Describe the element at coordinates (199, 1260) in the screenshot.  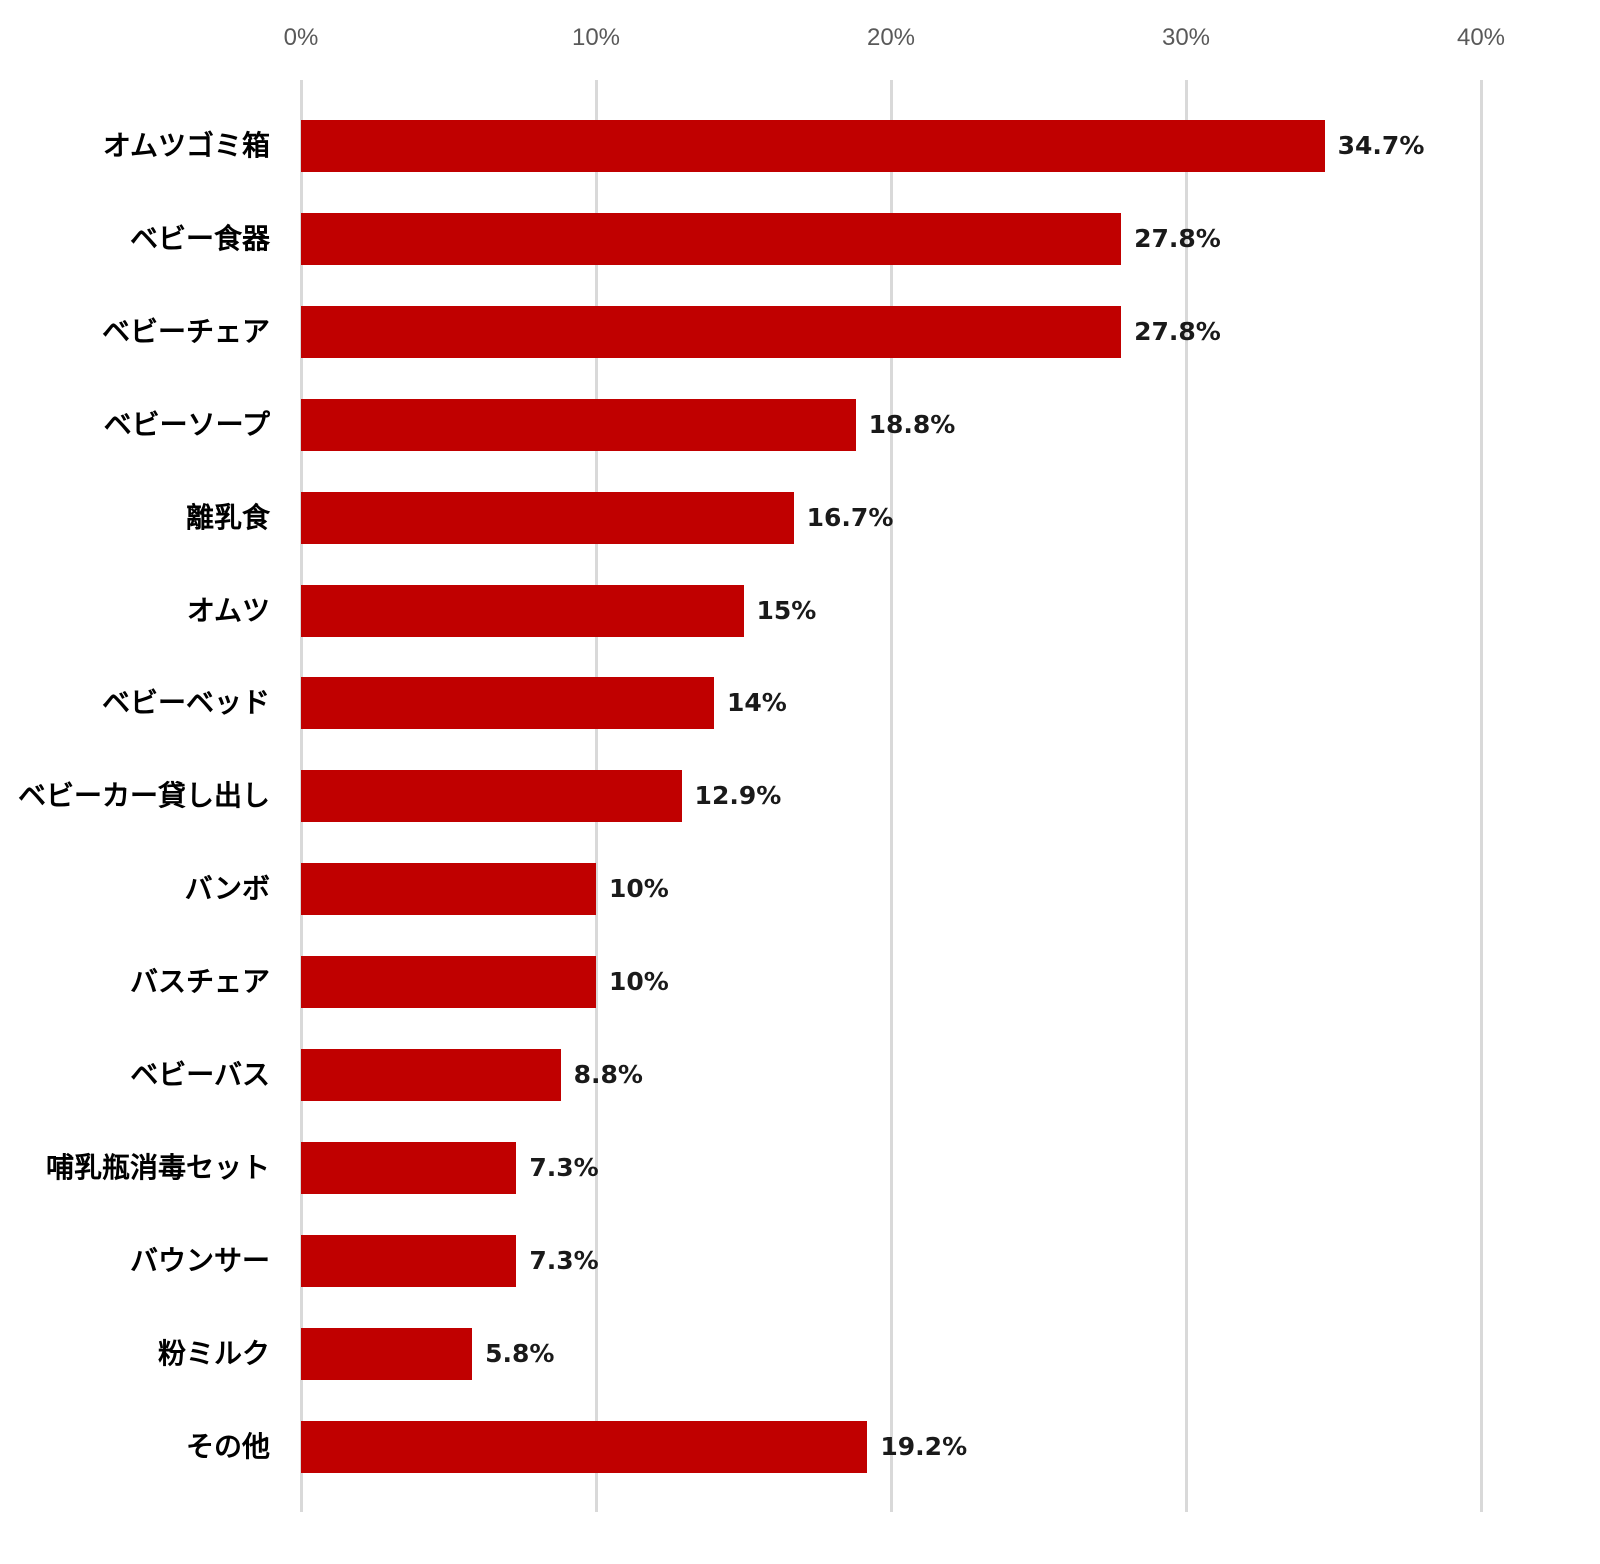
I see `category-label: バウンサー` at that location.